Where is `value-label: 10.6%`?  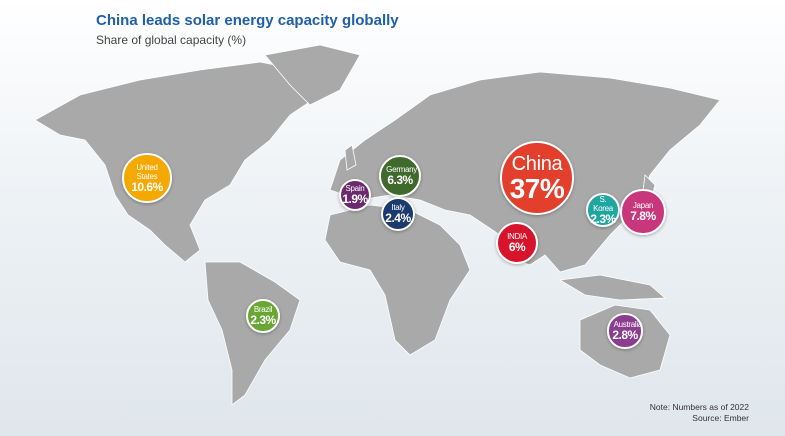
value-label: 10.6% is located at coordinates (147, 186).